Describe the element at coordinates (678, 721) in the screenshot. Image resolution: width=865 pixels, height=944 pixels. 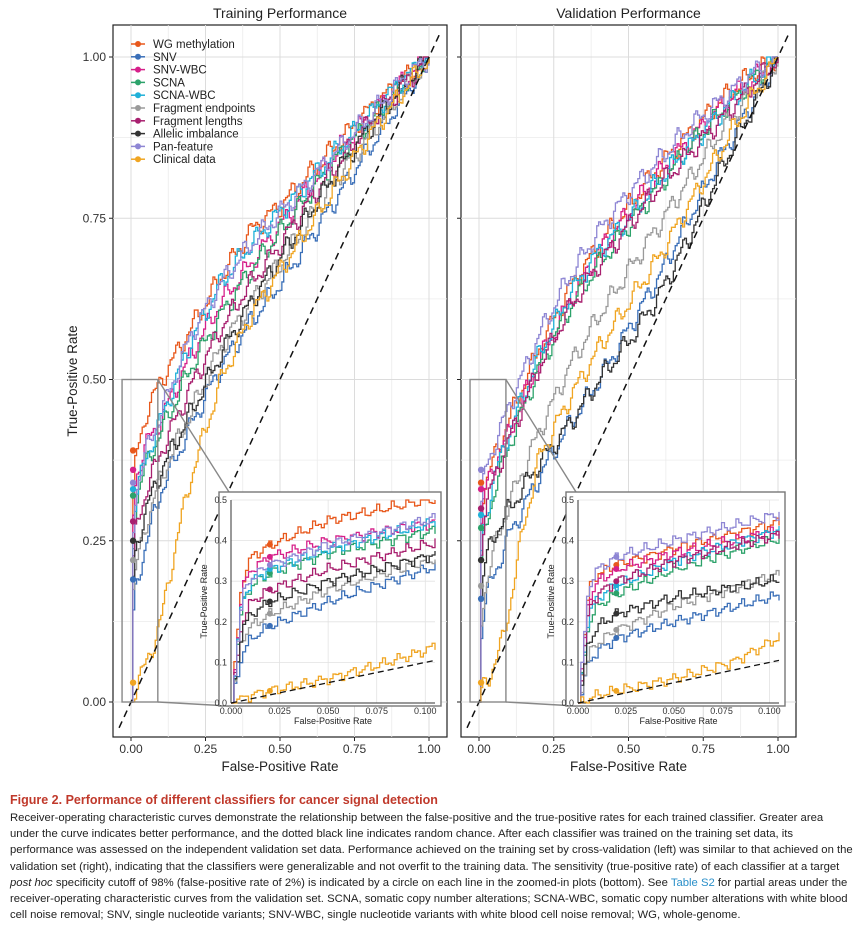
I see `inset-x-axis-label: False-Positive Rate` at that location.